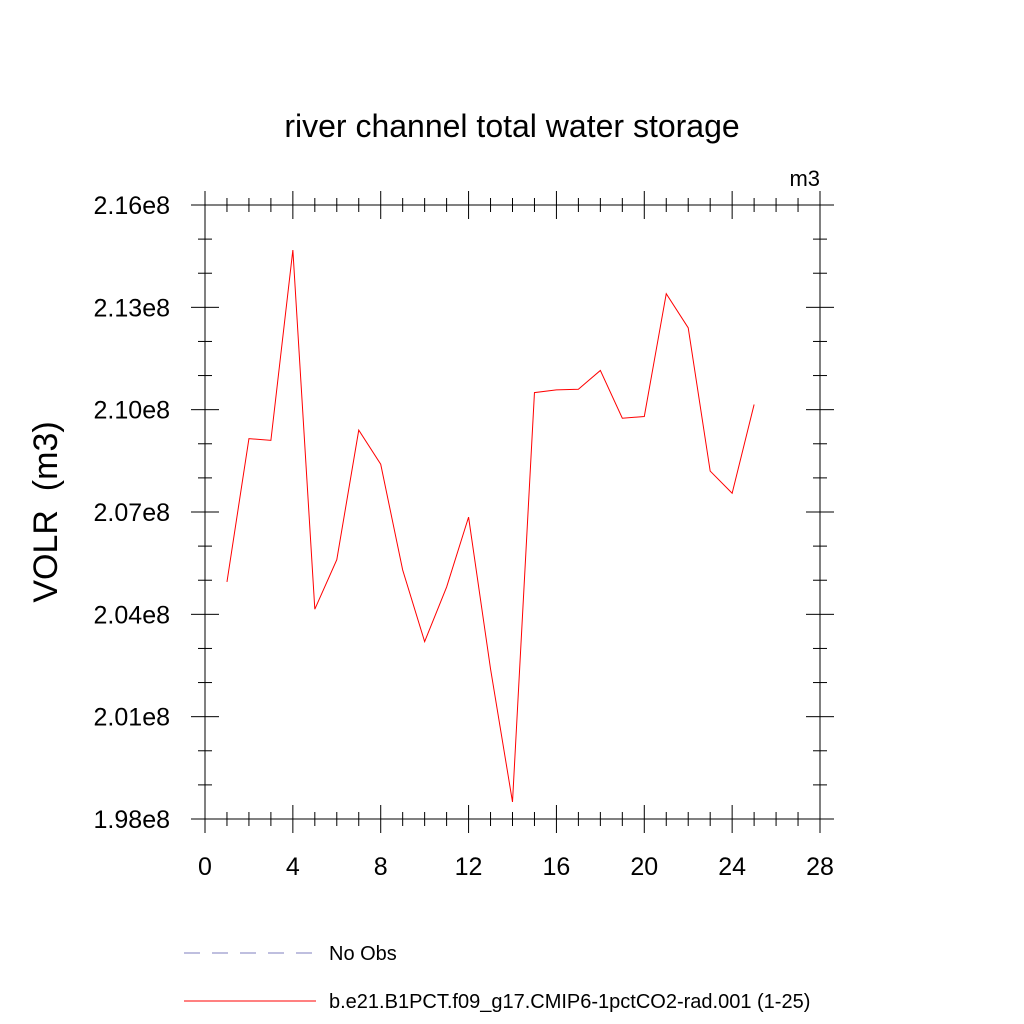 The image size is (1024, 1024). What do you see at coordinates (469, 867) in the screenshot?
I see `x-tick-label: 12` at bounding box center [469, 867].